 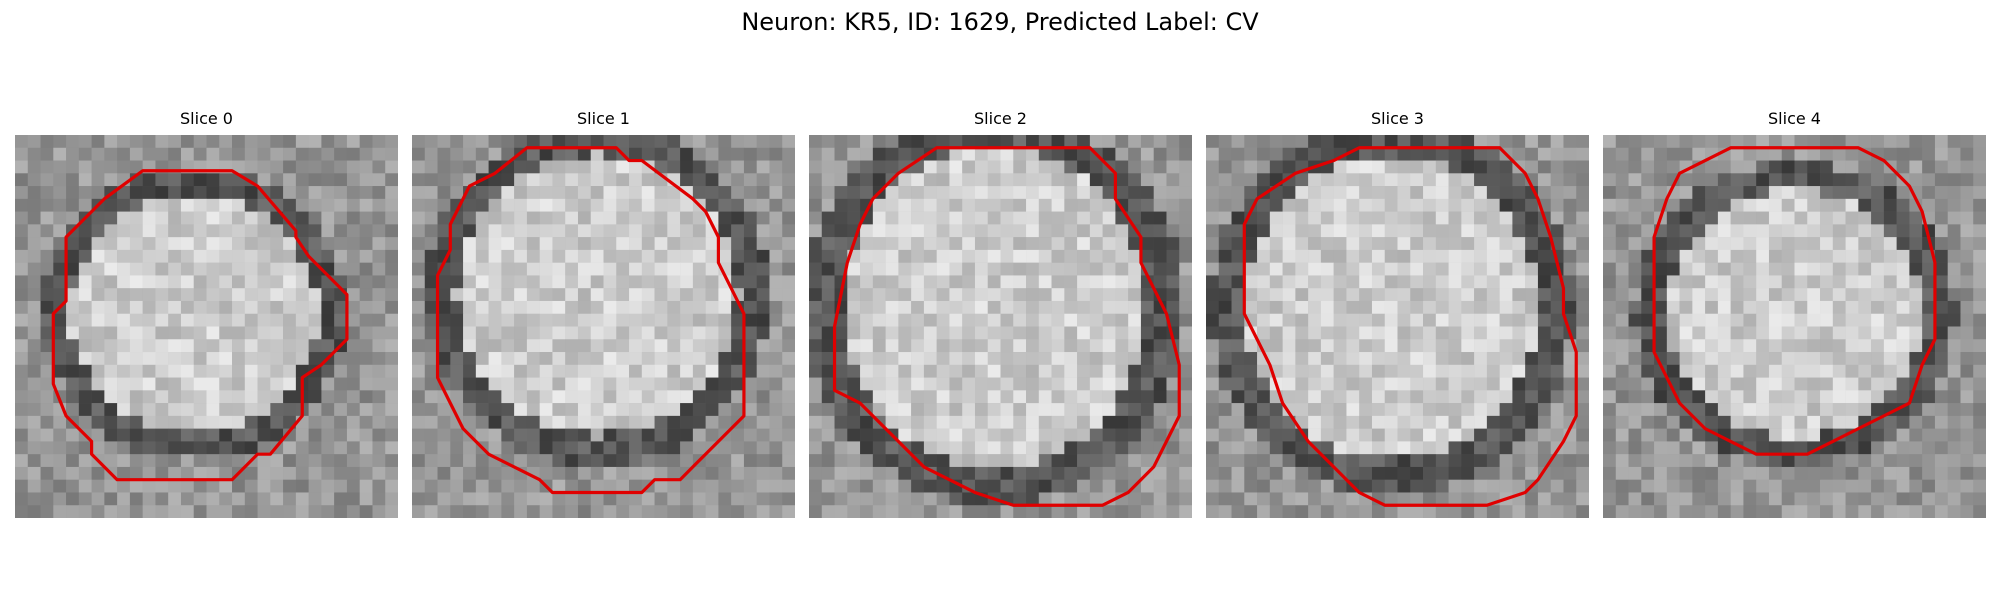 I want to click on slice-panel-3: Slice 3, so click(x=1397, y=313).